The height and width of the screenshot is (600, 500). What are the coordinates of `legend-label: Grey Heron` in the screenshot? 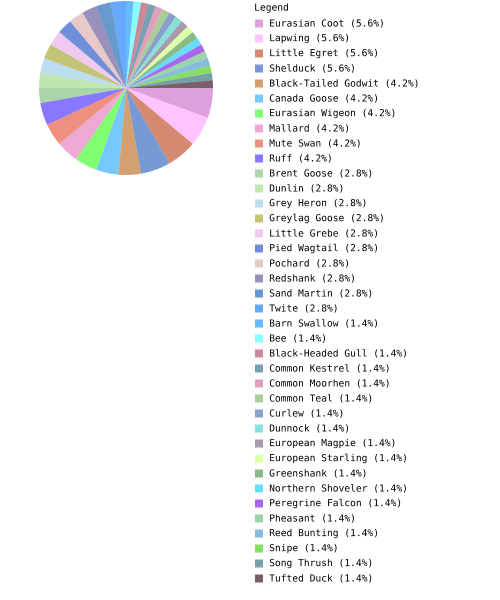 It's located at (298, 203).